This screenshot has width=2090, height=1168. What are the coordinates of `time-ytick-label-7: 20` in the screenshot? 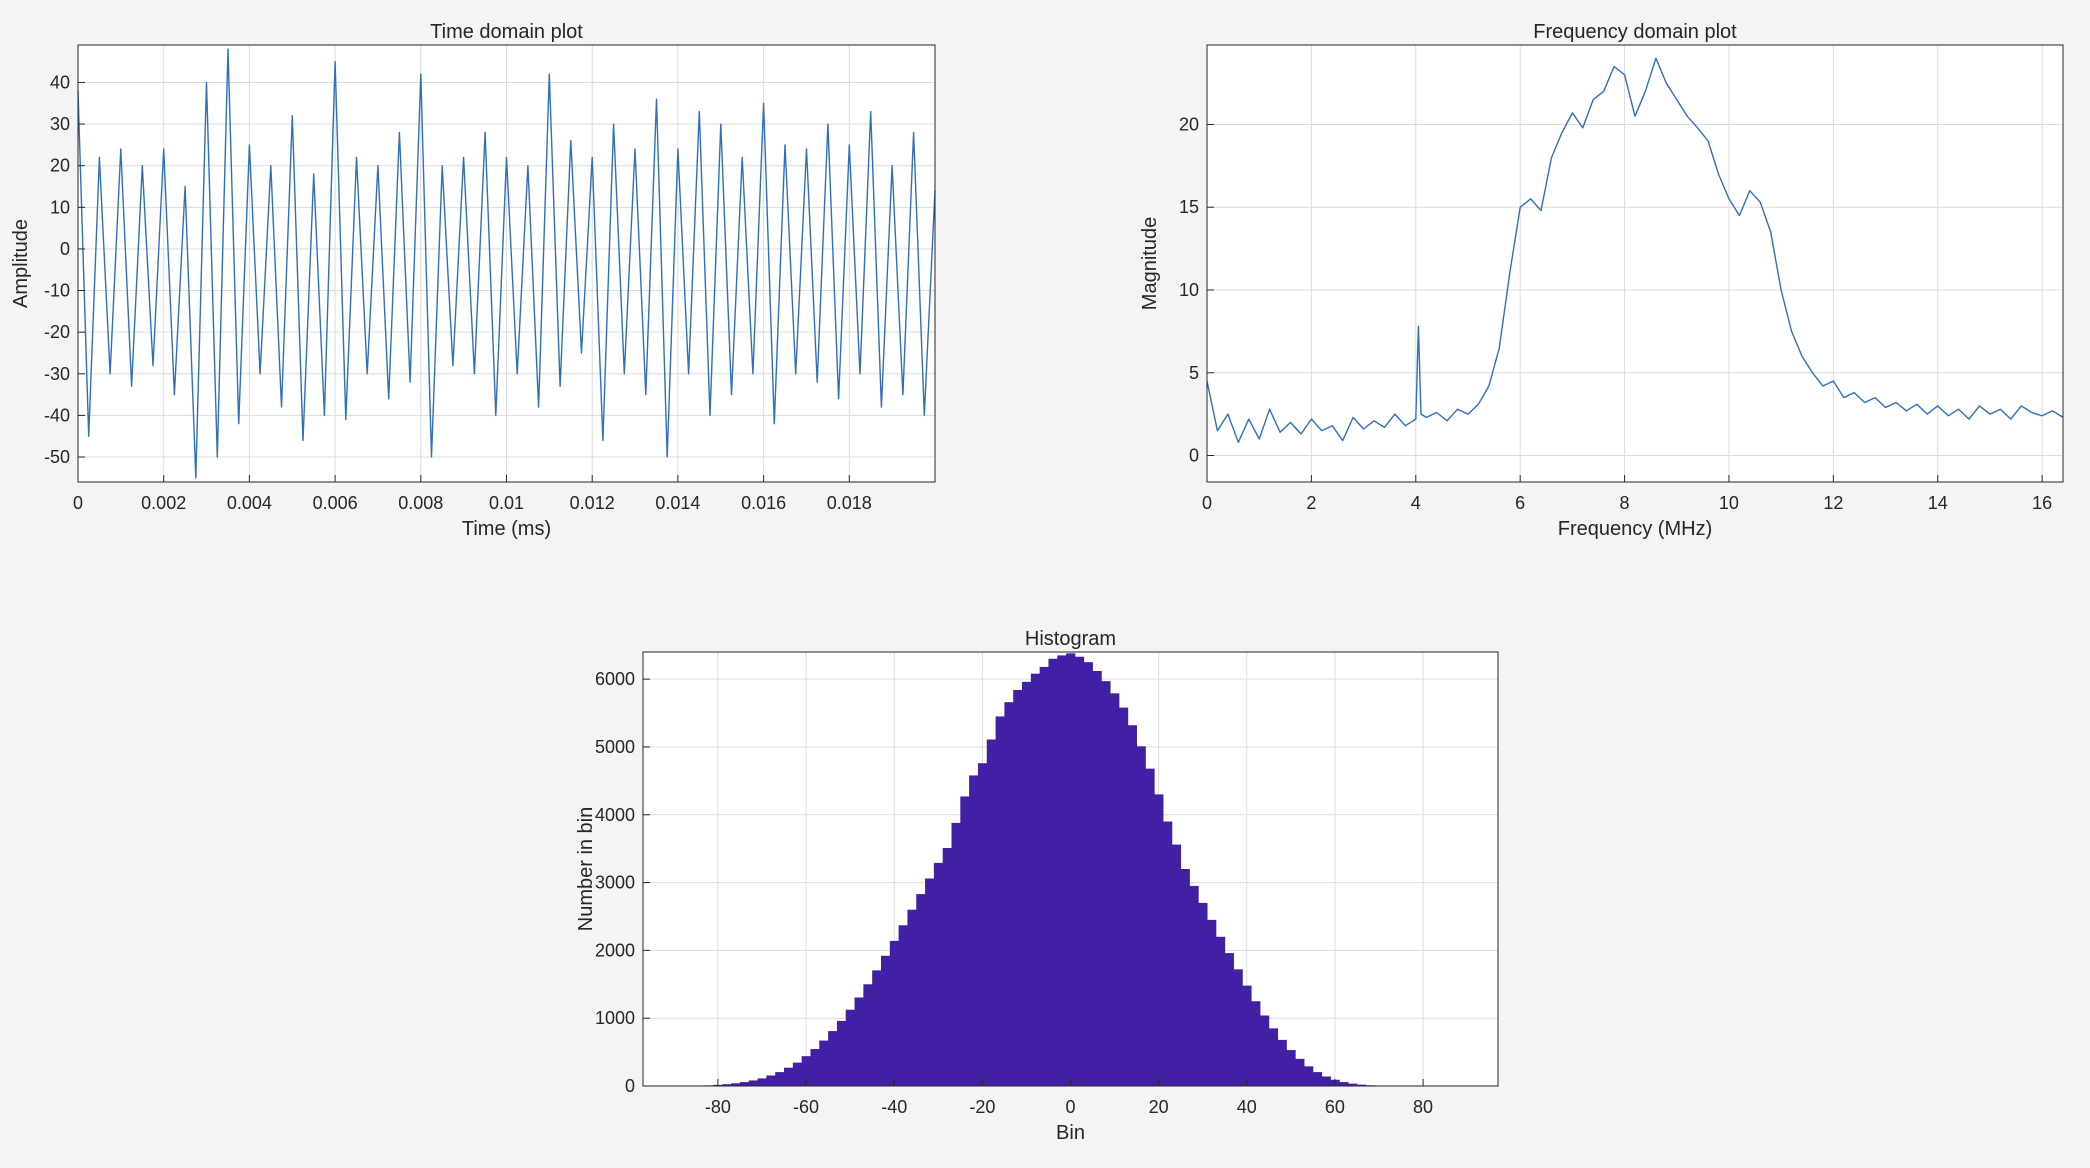 It's located at (60, 166).